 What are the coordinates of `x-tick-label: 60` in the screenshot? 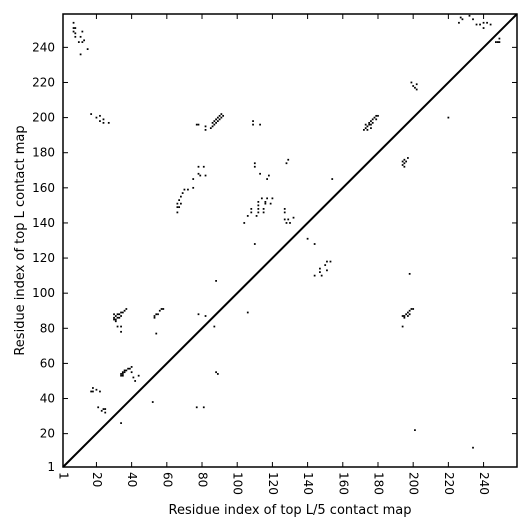 It's located at (167, 479).